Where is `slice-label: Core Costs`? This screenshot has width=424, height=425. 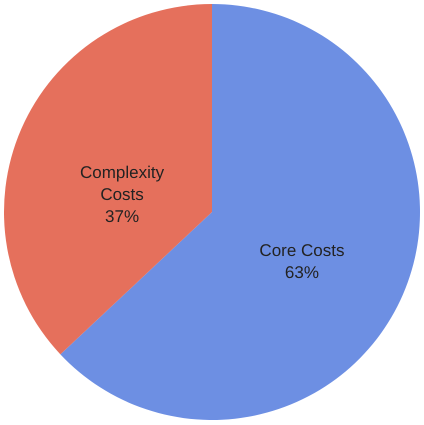 slice-label: Core Costs is located at coordinates (301, 250).